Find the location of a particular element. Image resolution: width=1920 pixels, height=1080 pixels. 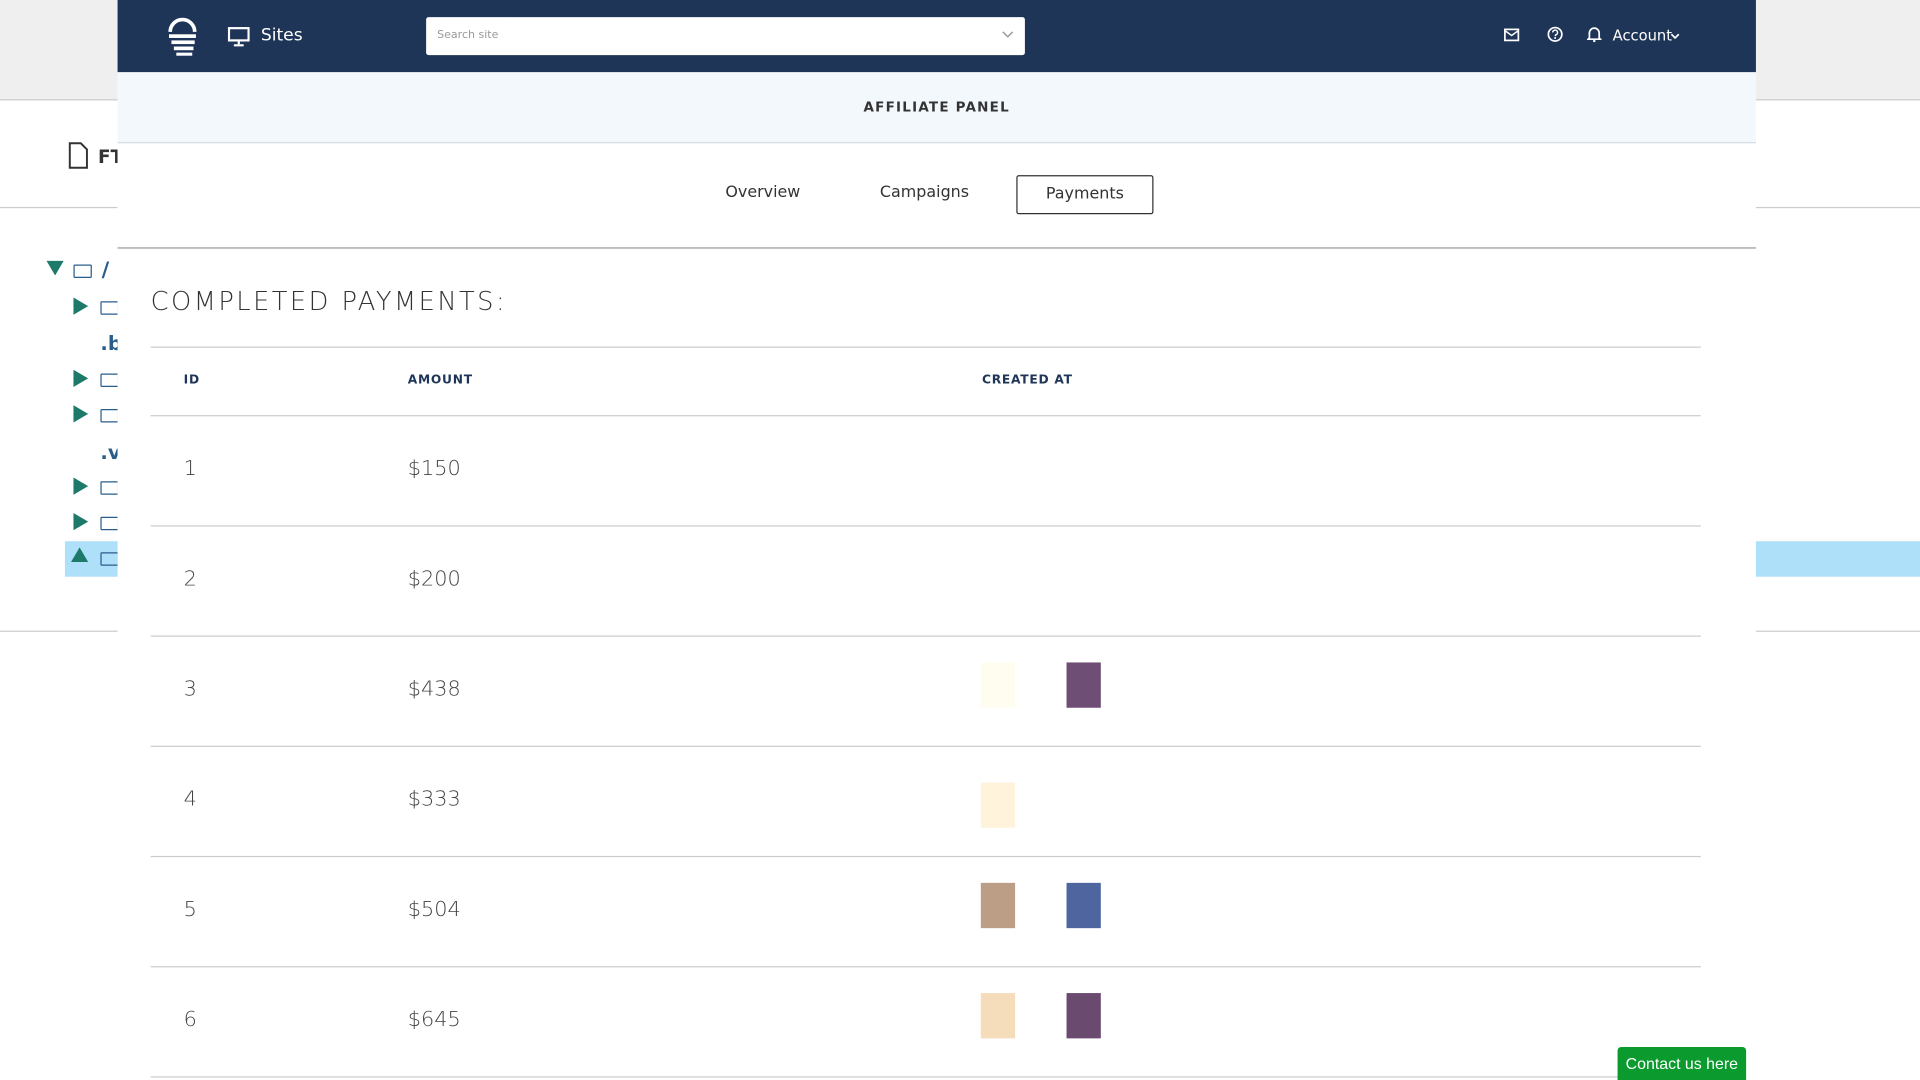

tree-label: .v is located at coordinates (110, 452).